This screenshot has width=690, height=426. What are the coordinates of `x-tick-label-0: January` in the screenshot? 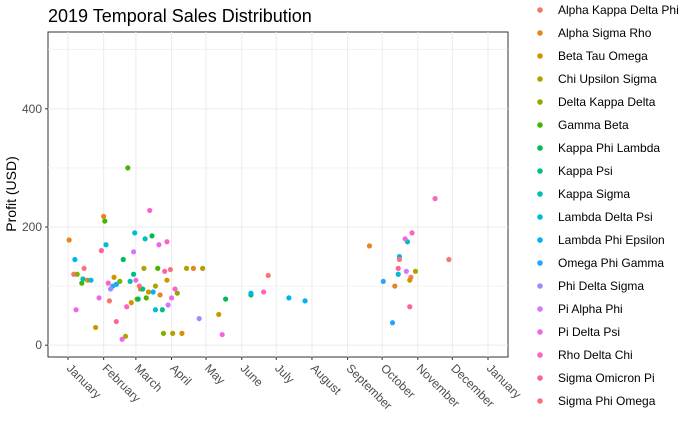 It's located at (84, 381).